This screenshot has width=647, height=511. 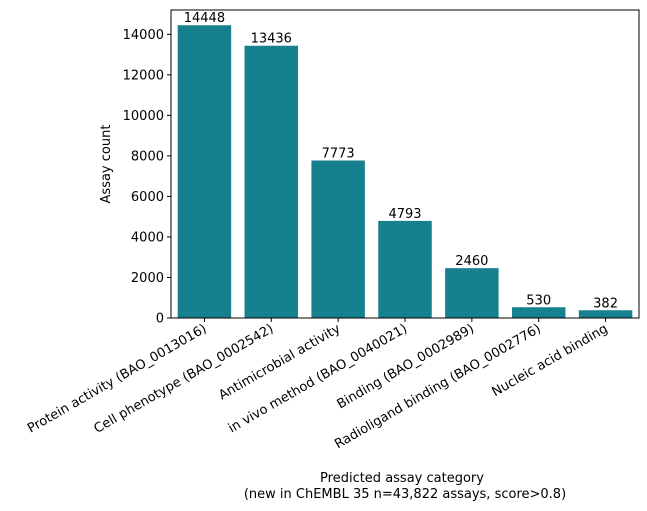 What do you see at coordinates (404, 214) in the screenshot?
I see `data-label: 4793` at bounding box center [404, 214].